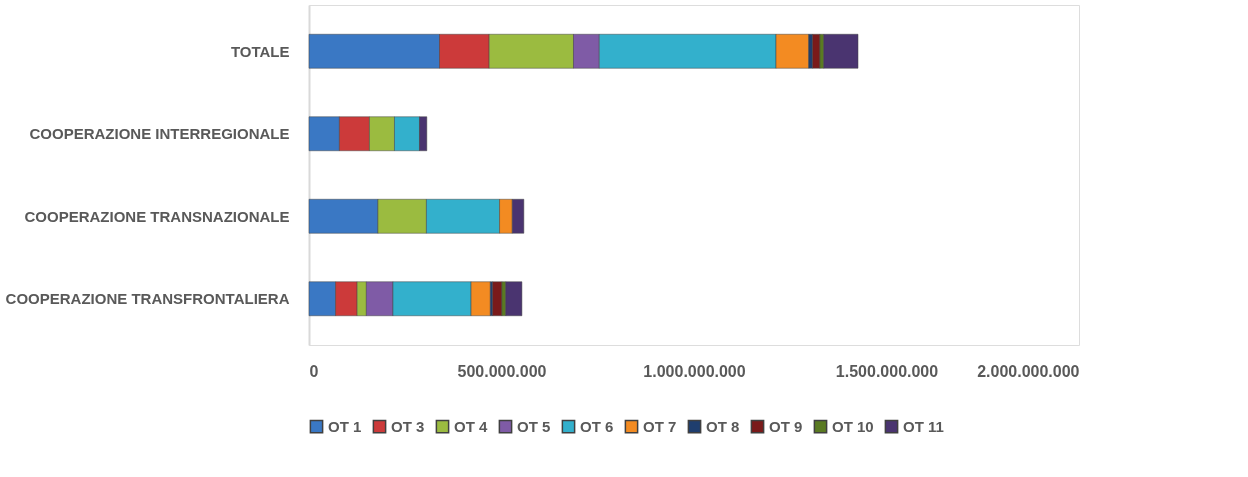 The image size is (1248, 477). I want to click on legend-label: OT 1, so click(345, 426).